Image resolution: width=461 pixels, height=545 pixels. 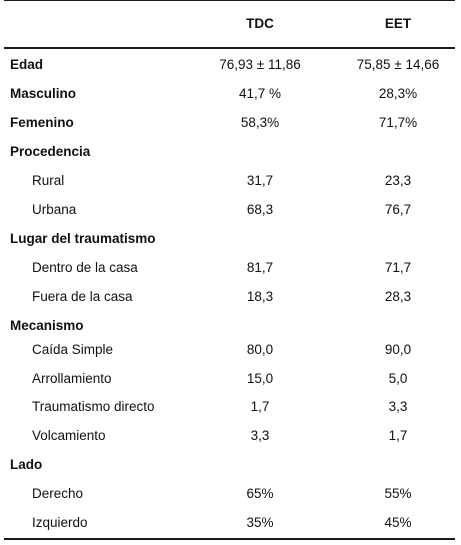 What do you see at coordinates (260, 180) in the screenshot?
I see `cell-tdc: 31,7` at bounding box center [260, 180].